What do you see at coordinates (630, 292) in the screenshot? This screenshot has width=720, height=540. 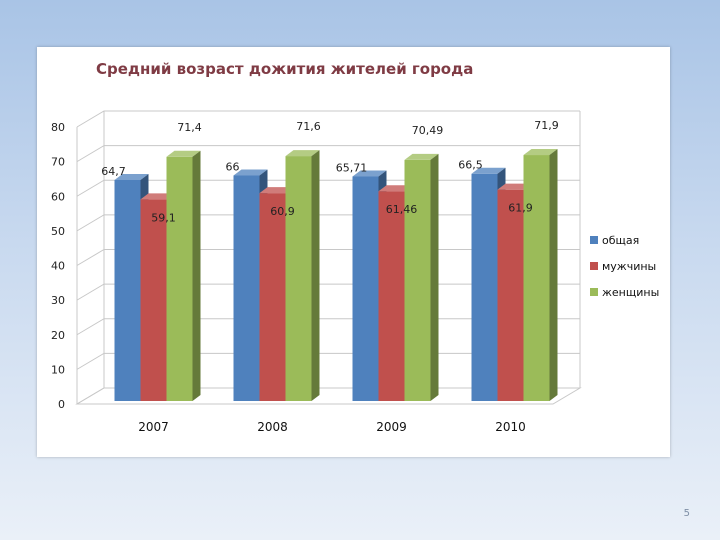 I see `legend-label: женщины` at bounding box center [630, 292].